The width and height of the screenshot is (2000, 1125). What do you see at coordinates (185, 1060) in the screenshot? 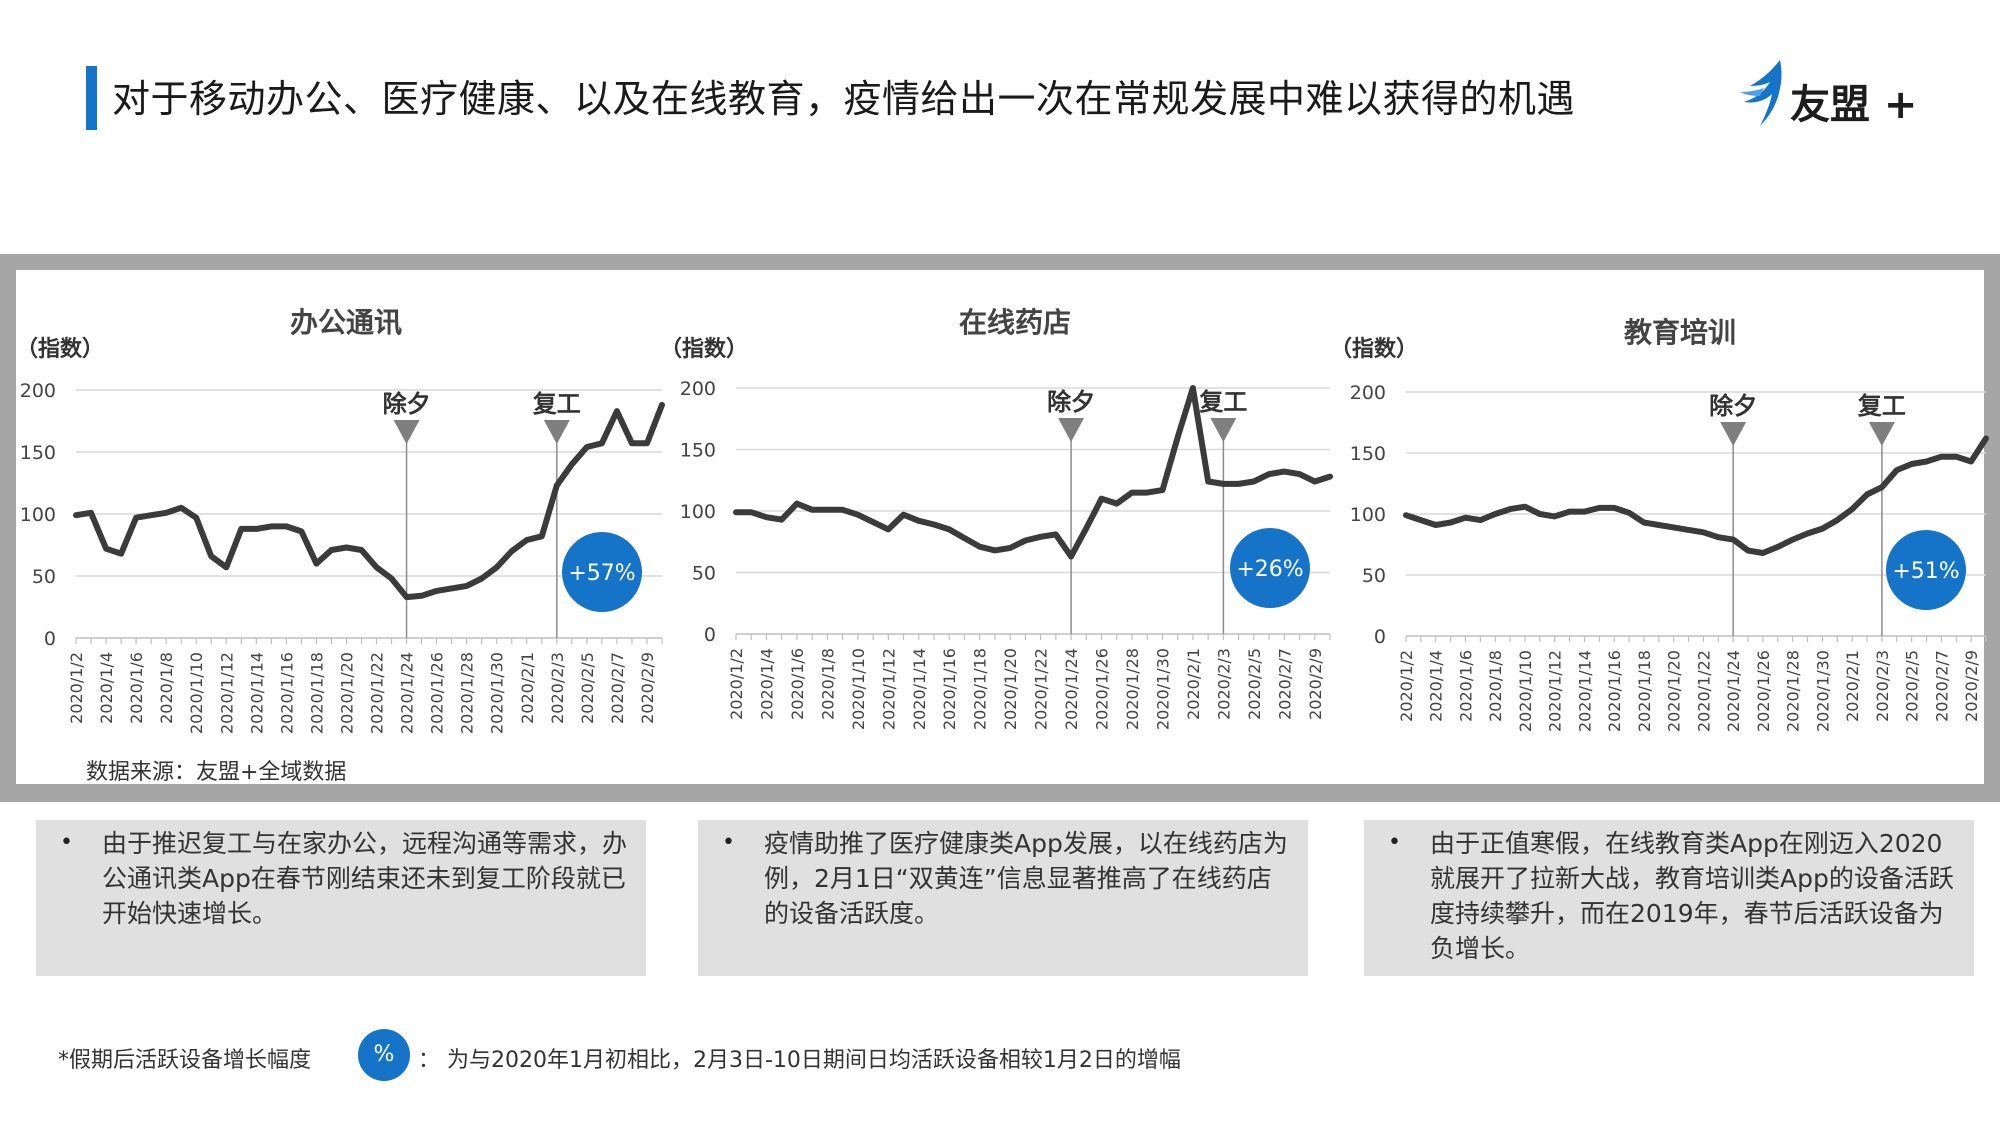
I see `footnote-prefix: *假期后活跃设备增长幅度` at bounding box center [185, 1060].